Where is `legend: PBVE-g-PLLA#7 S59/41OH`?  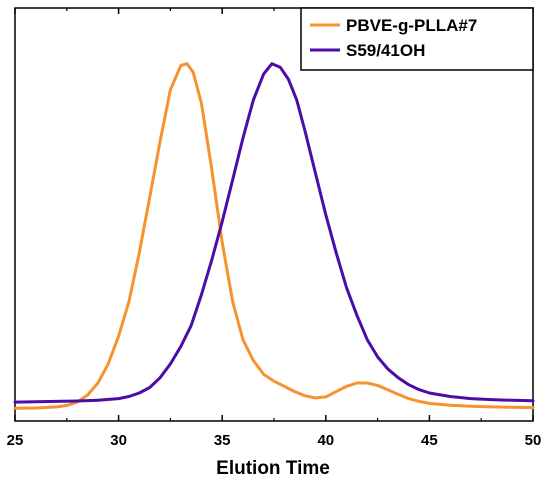
legend: PBVE-g-PLLA#7 S59/41OH is located at coordinates (417, 39).